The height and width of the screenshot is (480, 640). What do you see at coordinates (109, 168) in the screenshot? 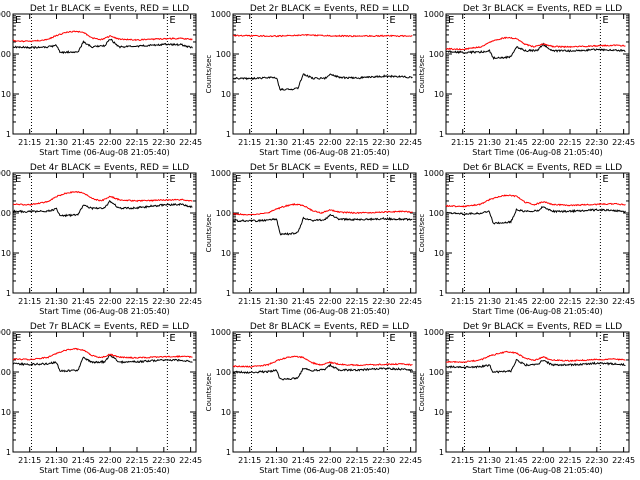
I see `panel-title: Det 4r BLACK = Events, RED = LLD` at bounding box center [109, 168].